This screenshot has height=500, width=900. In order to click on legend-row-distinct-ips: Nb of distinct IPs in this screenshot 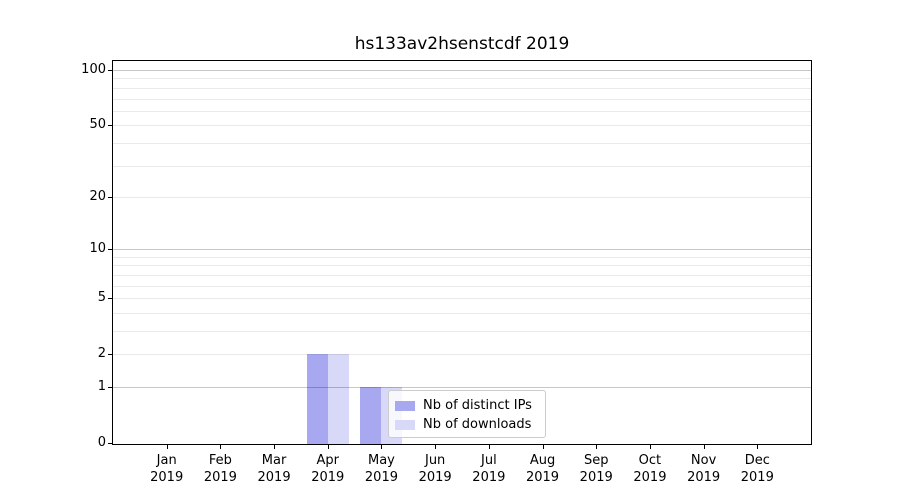, I will do `click(467, 405)`.